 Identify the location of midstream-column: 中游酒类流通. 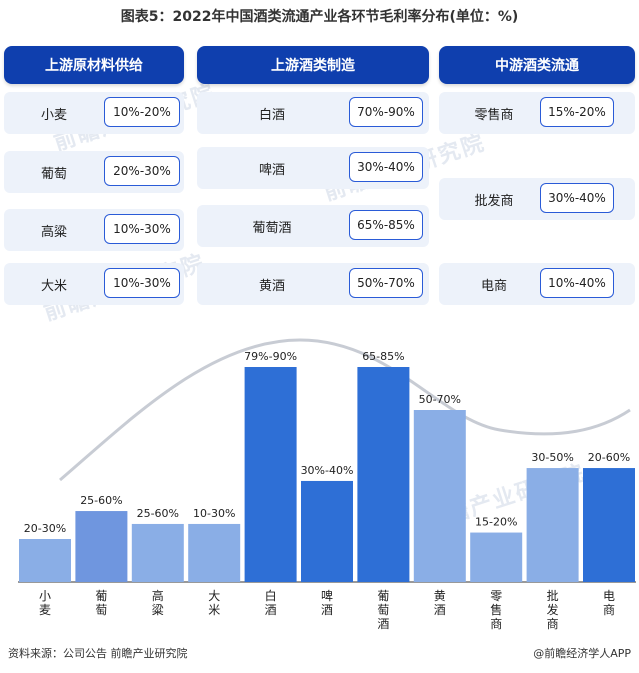
(537, 65).